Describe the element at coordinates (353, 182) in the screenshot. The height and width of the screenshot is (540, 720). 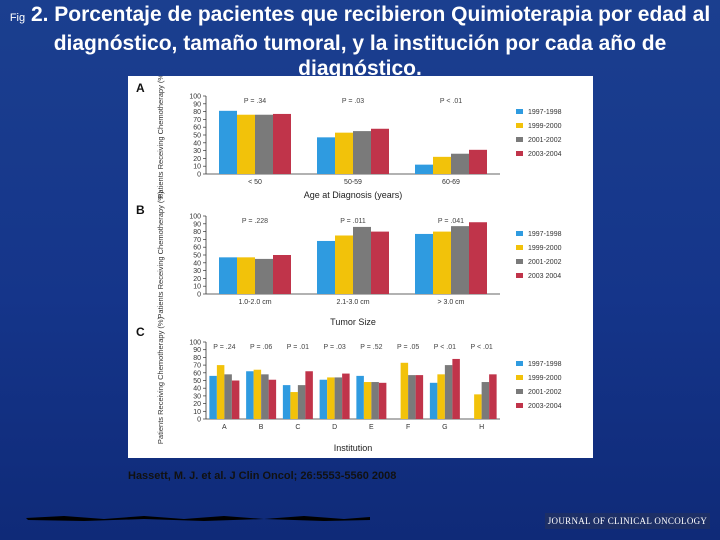
I see `panel-a-category-label: 50-59` at that location.